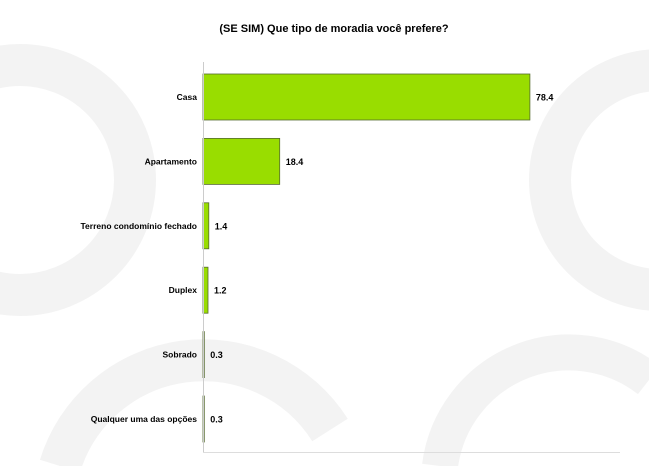 This screenshot has width=649, height=466. What do you see at coordinates (589, 180) in the screenshot?
I see `watermark-ring-right` at bounding box center [589, 180].